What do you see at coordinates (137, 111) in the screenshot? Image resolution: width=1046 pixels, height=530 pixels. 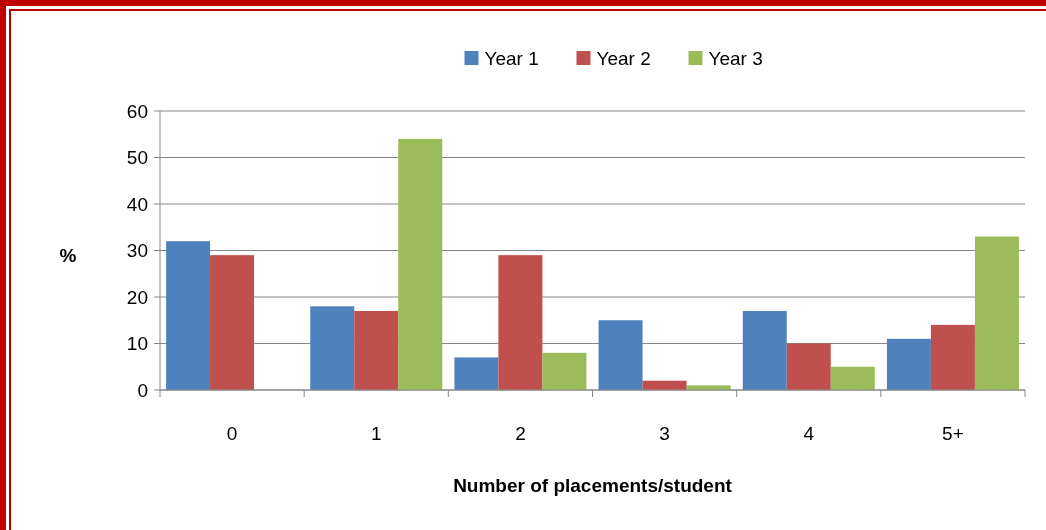 I see `y-tick-label: 60` at bounding box center [137, 111].